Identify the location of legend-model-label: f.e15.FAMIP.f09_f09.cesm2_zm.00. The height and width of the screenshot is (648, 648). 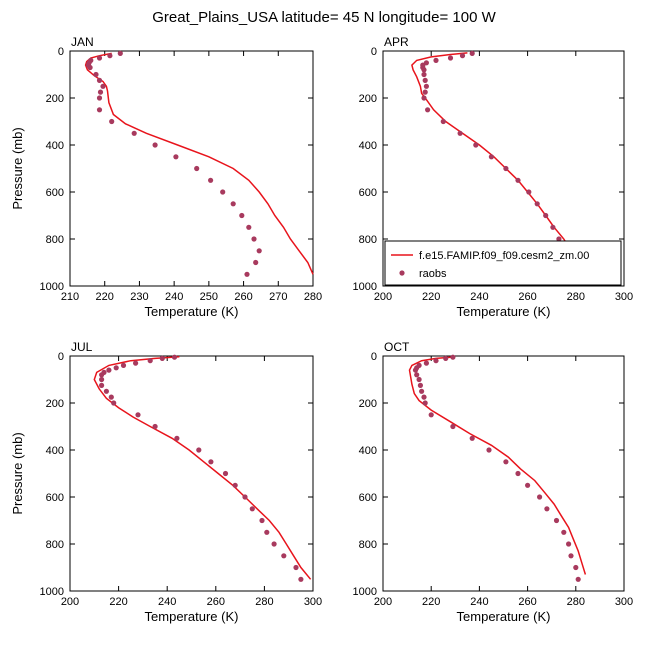
(504, 256).